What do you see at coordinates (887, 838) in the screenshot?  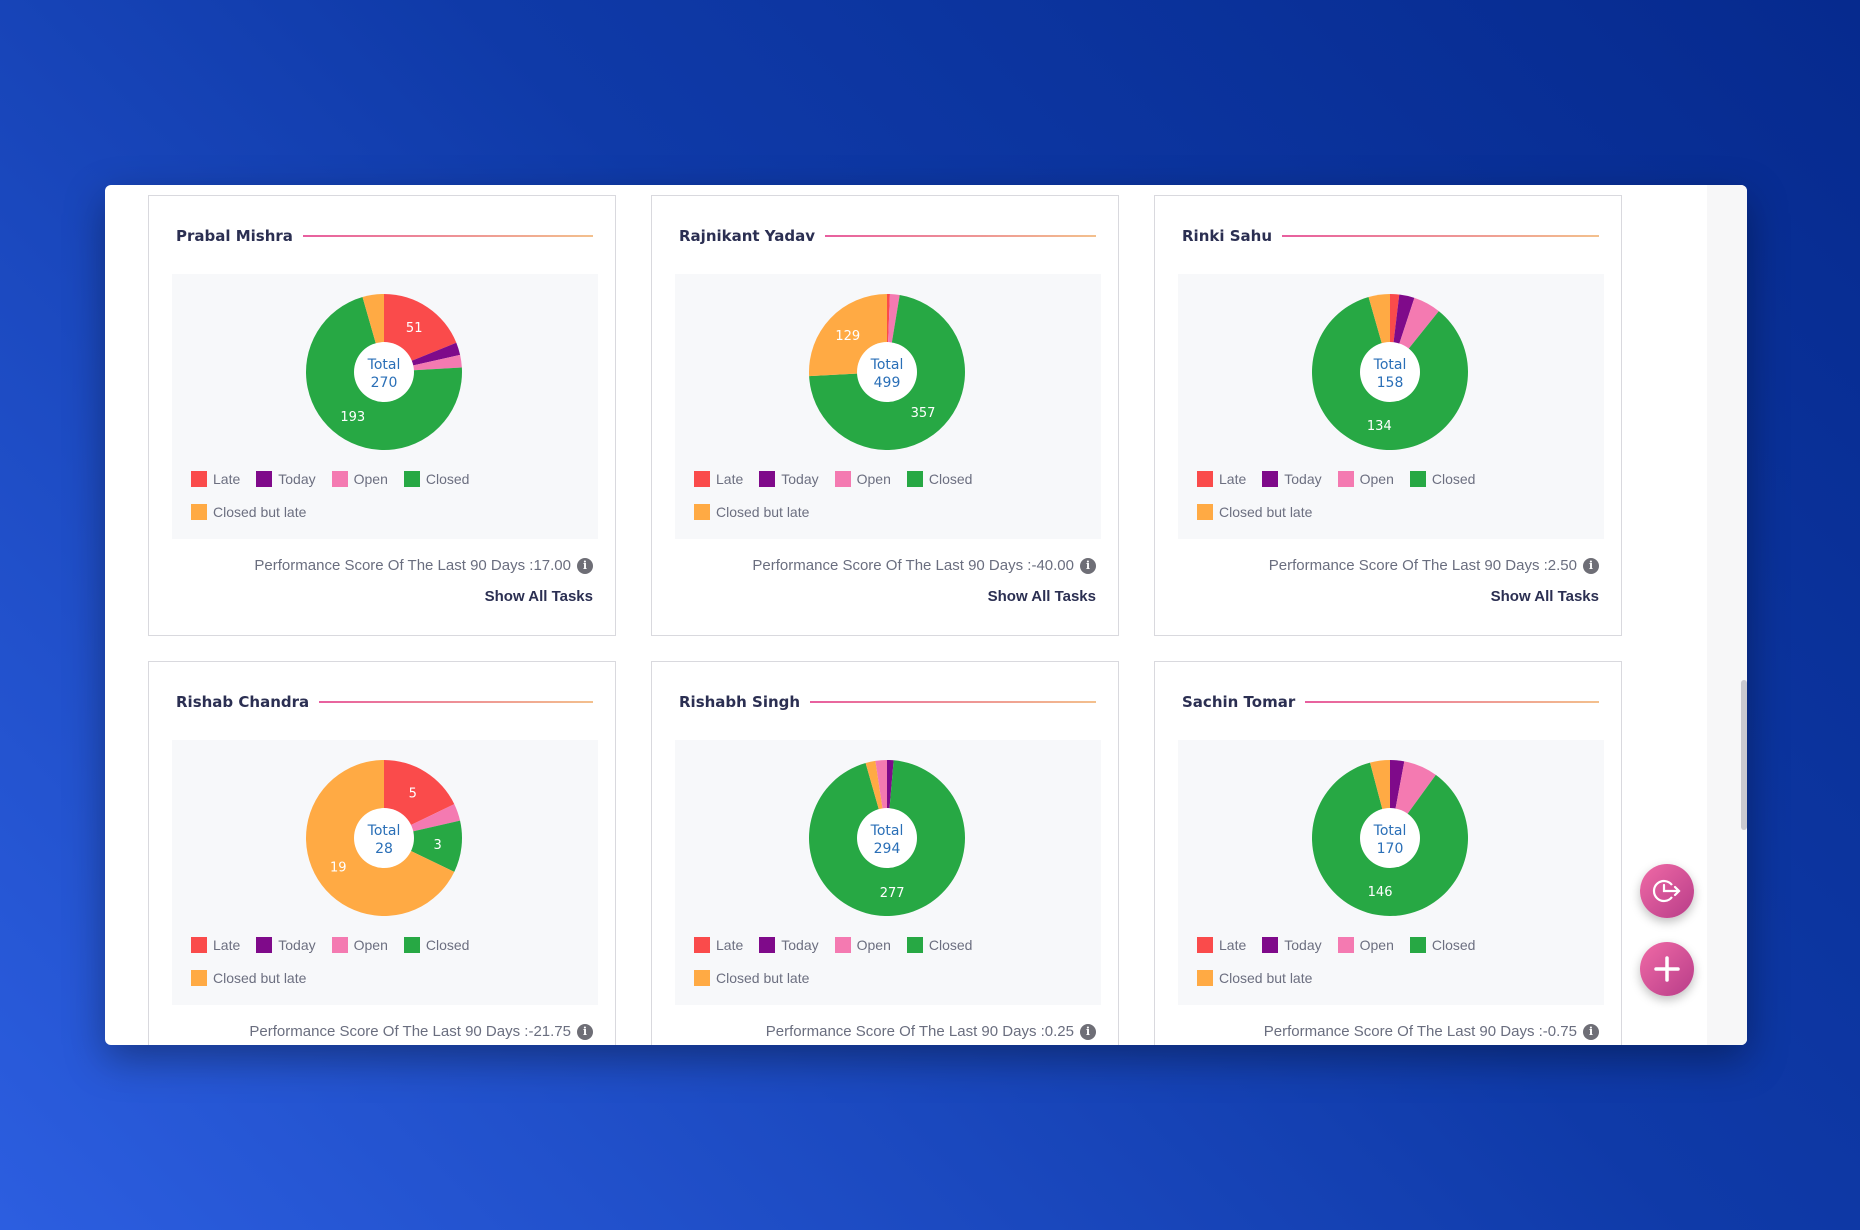 I see `donut-chart: 277 Total 294` at bounding box center [887, 838].